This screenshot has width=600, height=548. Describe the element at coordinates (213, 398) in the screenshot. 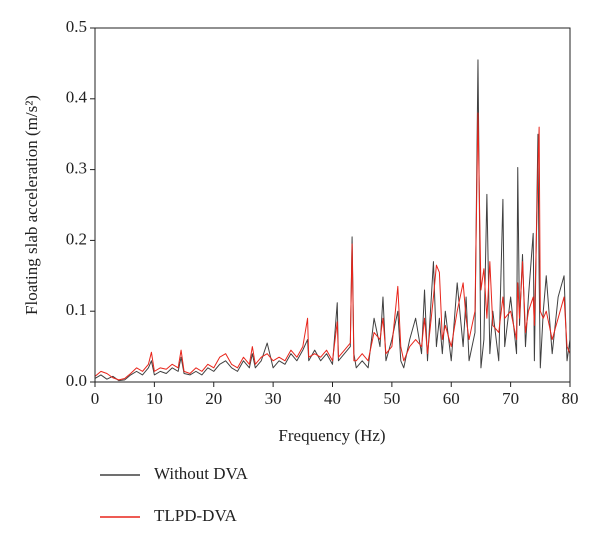

I see `x-tick-label: 20` at that location.